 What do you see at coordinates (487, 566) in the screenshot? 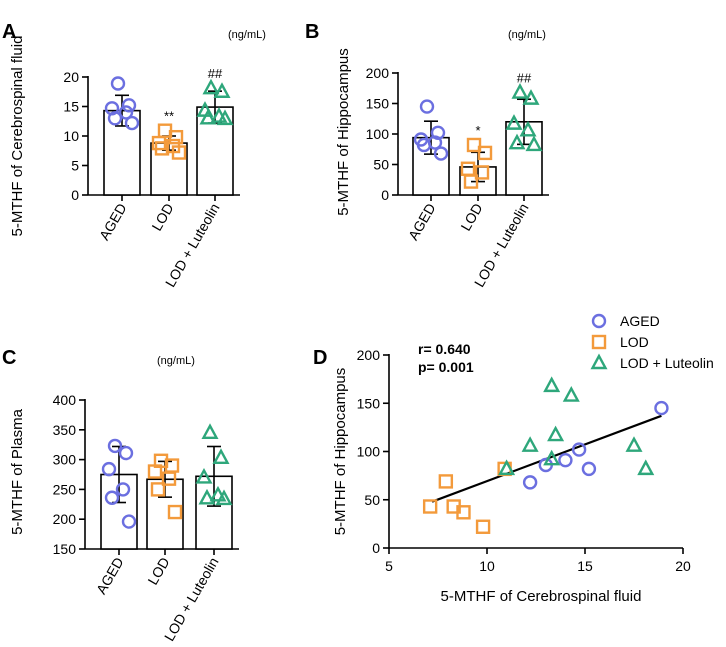
I see `x-tick-label: 10` at bounding box center [487, 566].